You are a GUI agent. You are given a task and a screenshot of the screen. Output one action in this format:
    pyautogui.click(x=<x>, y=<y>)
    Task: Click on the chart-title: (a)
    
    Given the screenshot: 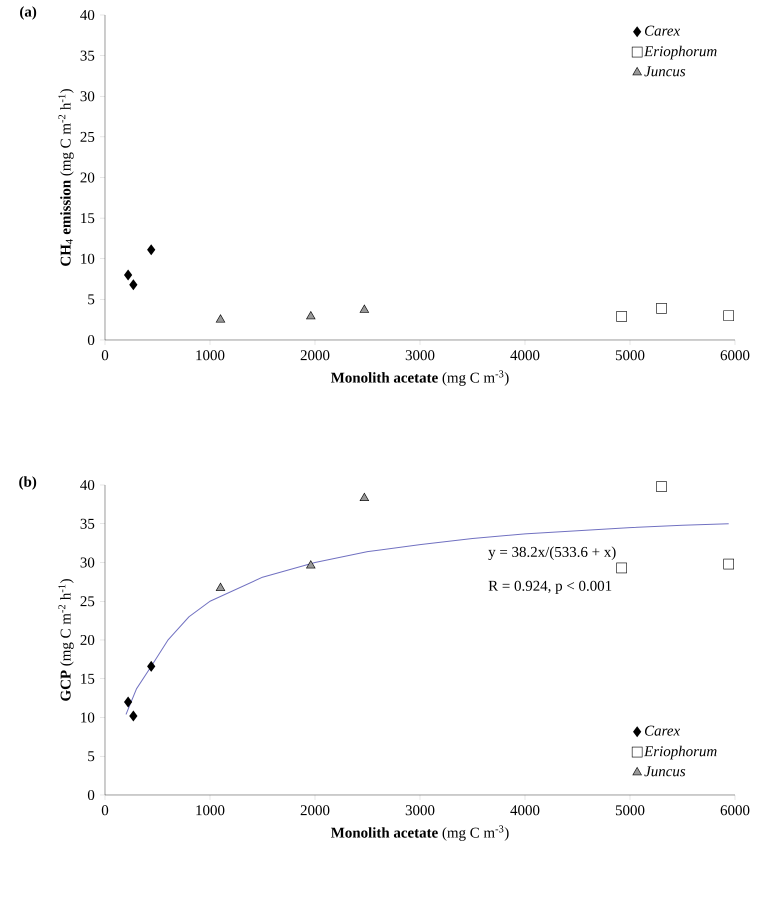 What is the action you would take?
    pyautogui.click(x=28, y=13)
    